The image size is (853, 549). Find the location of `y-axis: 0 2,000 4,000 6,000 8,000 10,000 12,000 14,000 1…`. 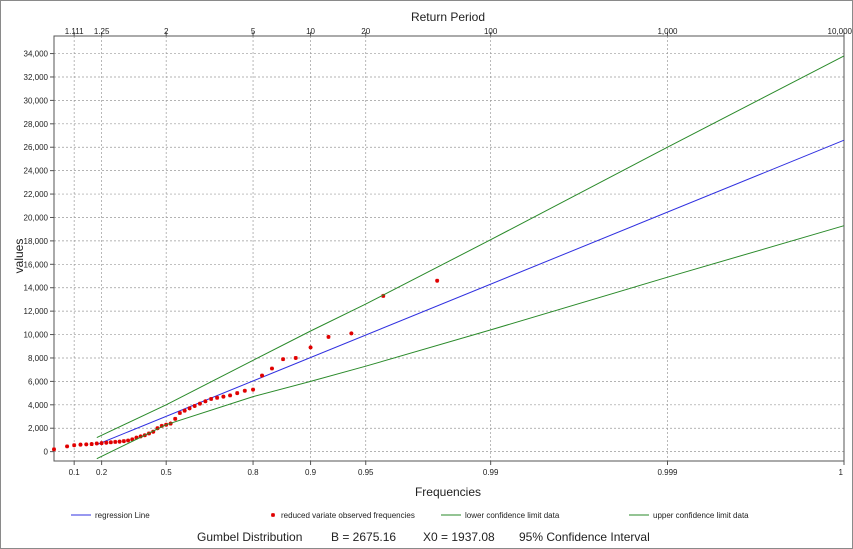

y-axis: 0 2,000 4,000 6,000 8,000 10,000 12,000 14,000 1… is located at coordinates (39, 253).